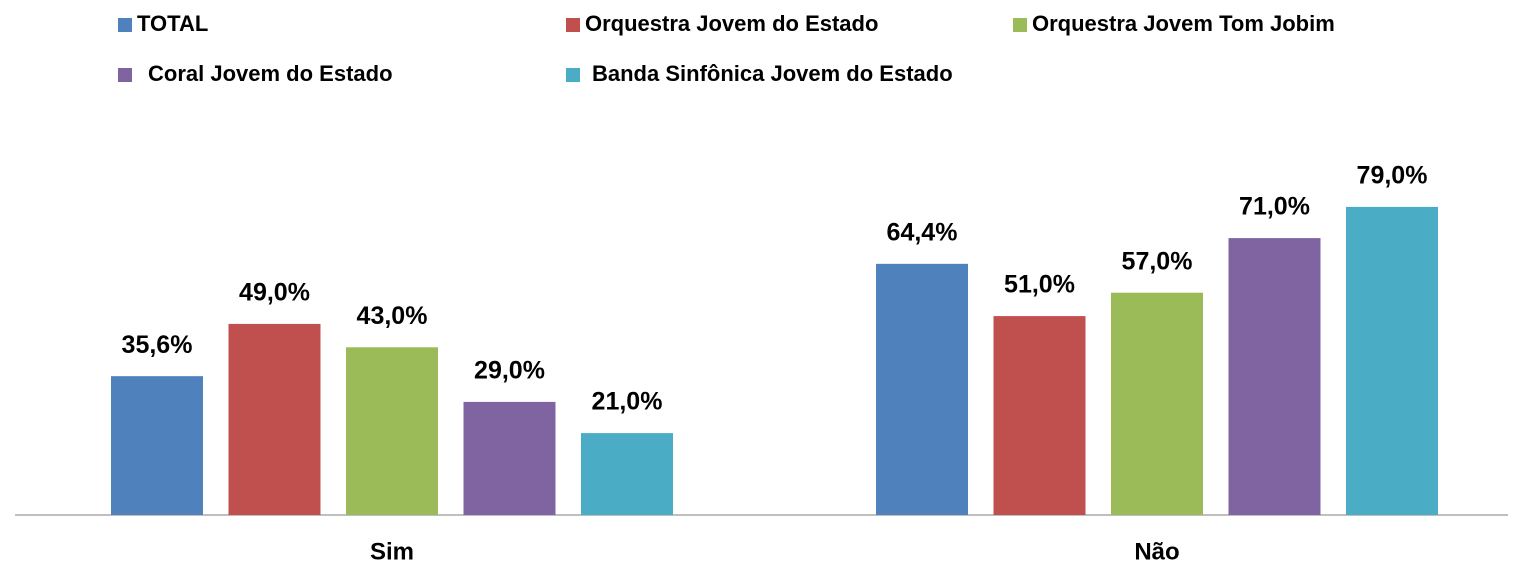  What do you see at coordinates (1157, 261) in the screenshot?
I see `value-label: 57,0%` at bounding box center [1157, 261].